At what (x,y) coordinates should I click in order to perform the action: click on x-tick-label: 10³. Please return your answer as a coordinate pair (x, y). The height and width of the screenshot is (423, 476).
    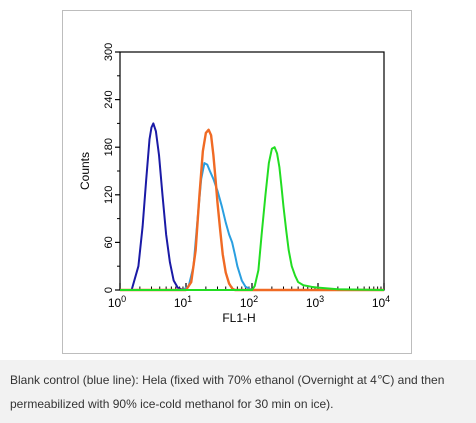
    Looking at the image, I should click on (315, 302).